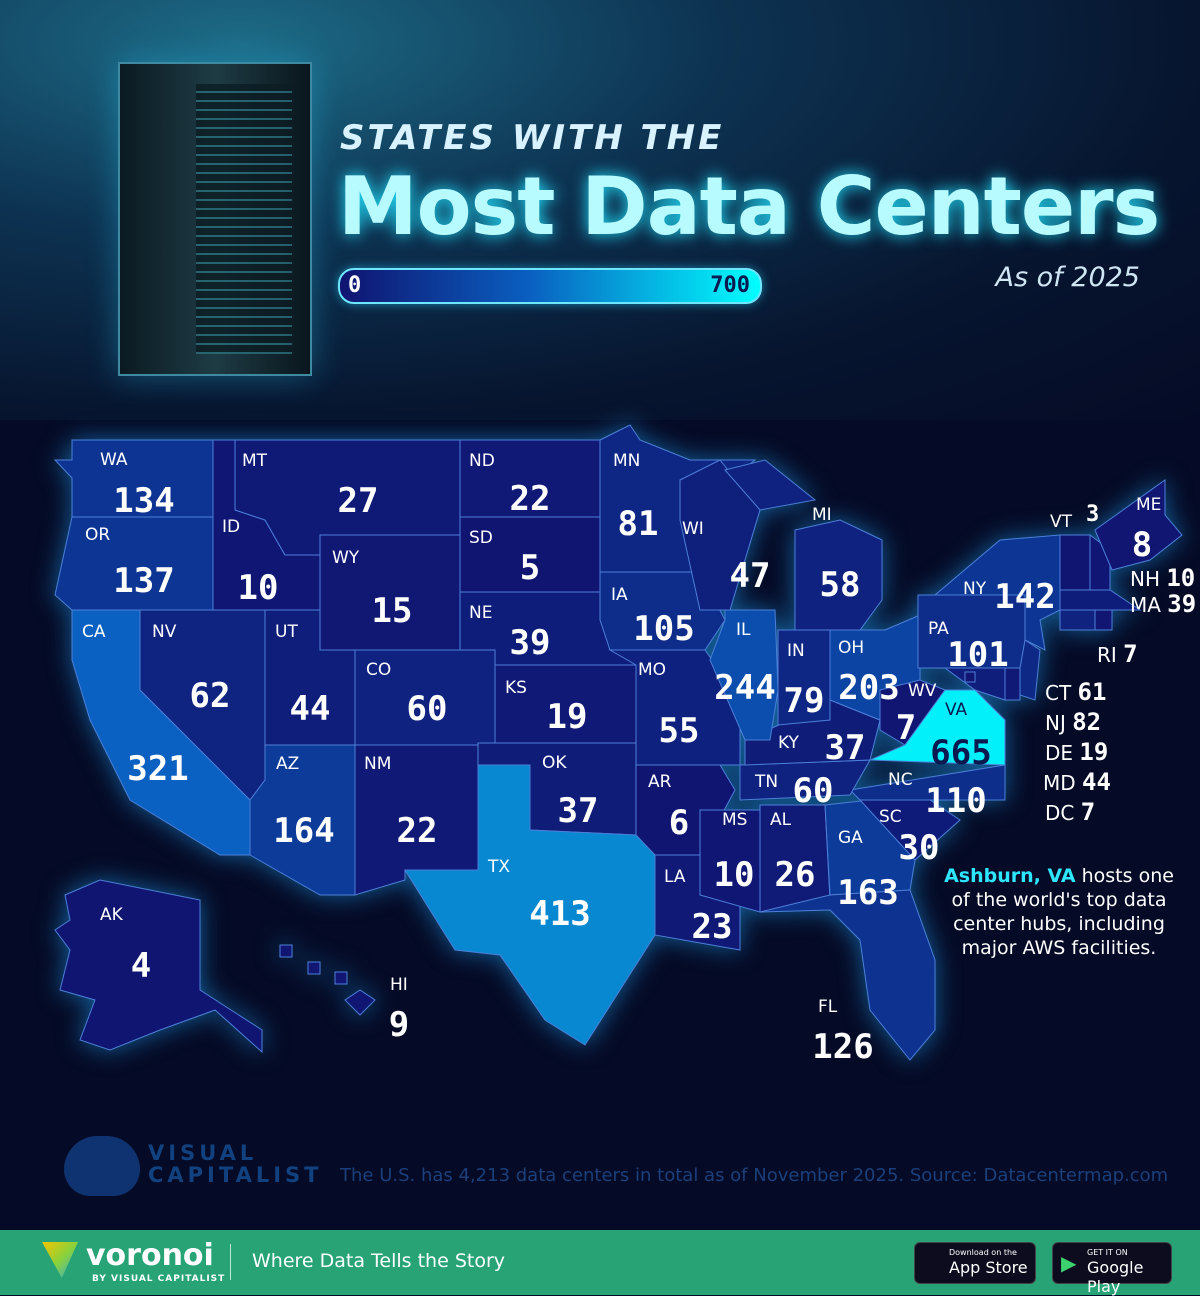 The height and width of the screenshot is (1296, 1200). Describe the element at coordinates (975, 589) in the screenshot. I see `state-abbr-label: NY` at that location.